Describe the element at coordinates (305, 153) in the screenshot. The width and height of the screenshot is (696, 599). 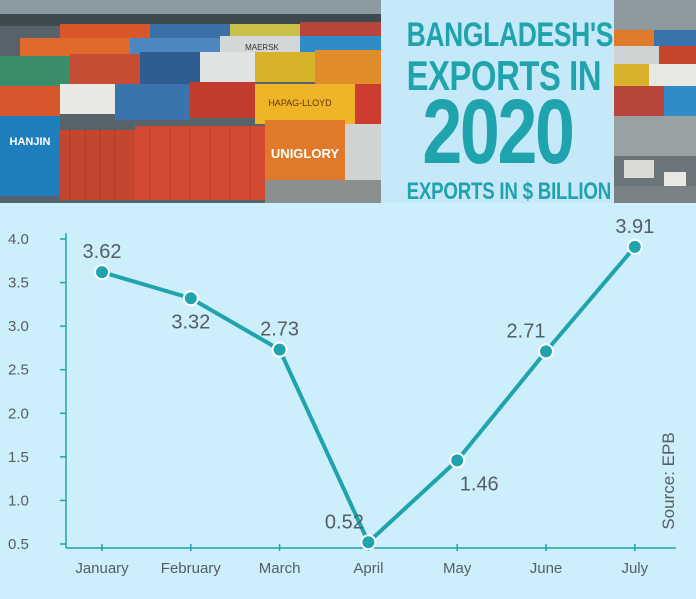
I see `container-brand-3: UNIGLORY` at that location.